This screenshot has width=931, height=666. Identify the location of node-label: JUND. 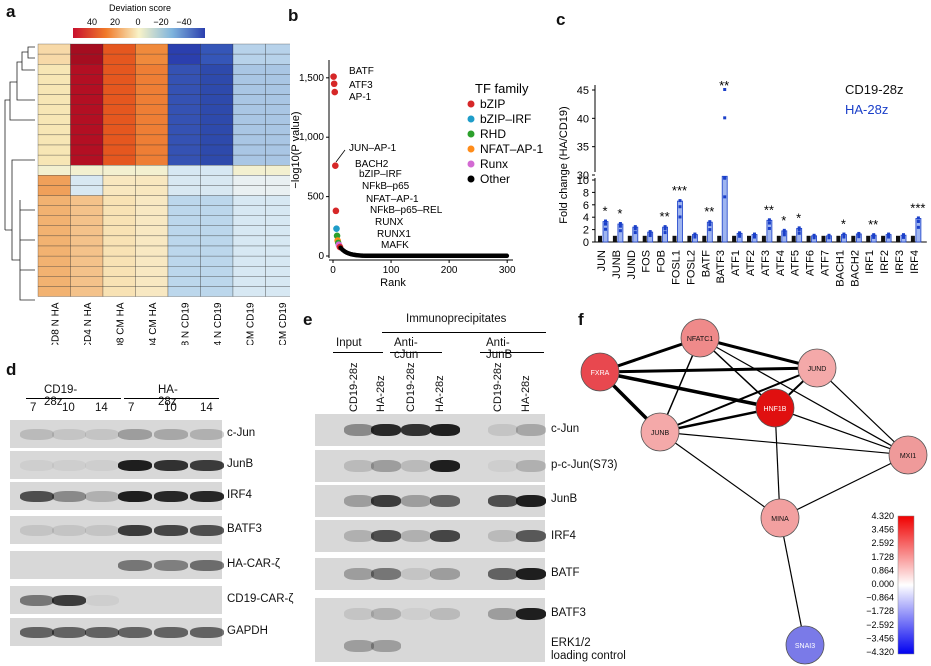
(817, 369).